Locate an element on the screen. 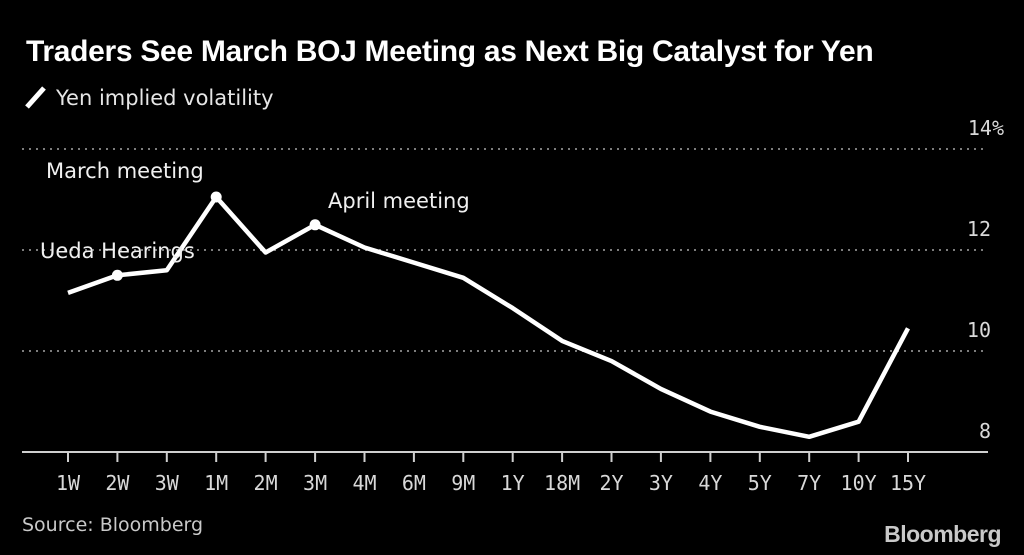 The height and width of the screenshot is (555, 1024). x-axis-label-15Y: 15Y is located at coordinates (908, 483).